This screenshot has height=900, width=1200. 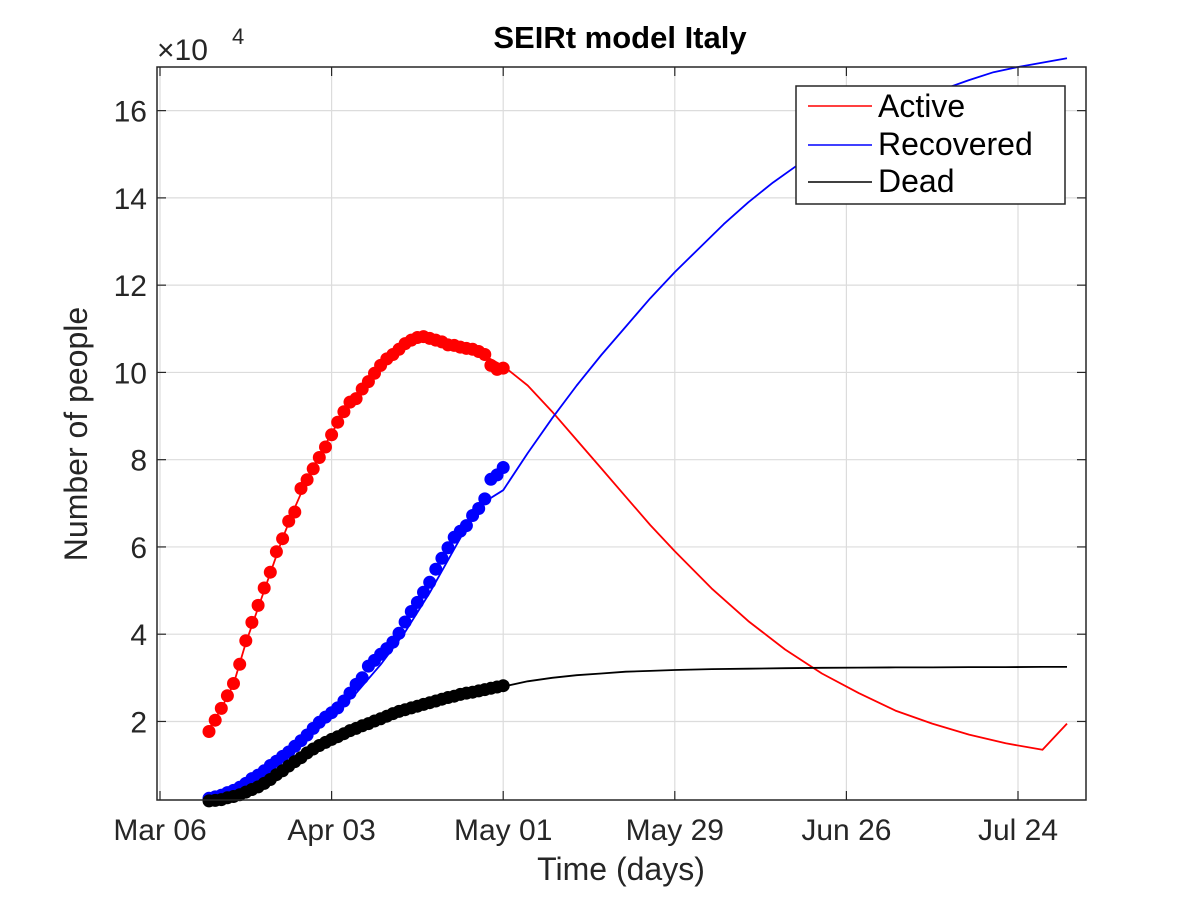 I want to click on y-tick-label-4: 10, so click(x=130, y=373).